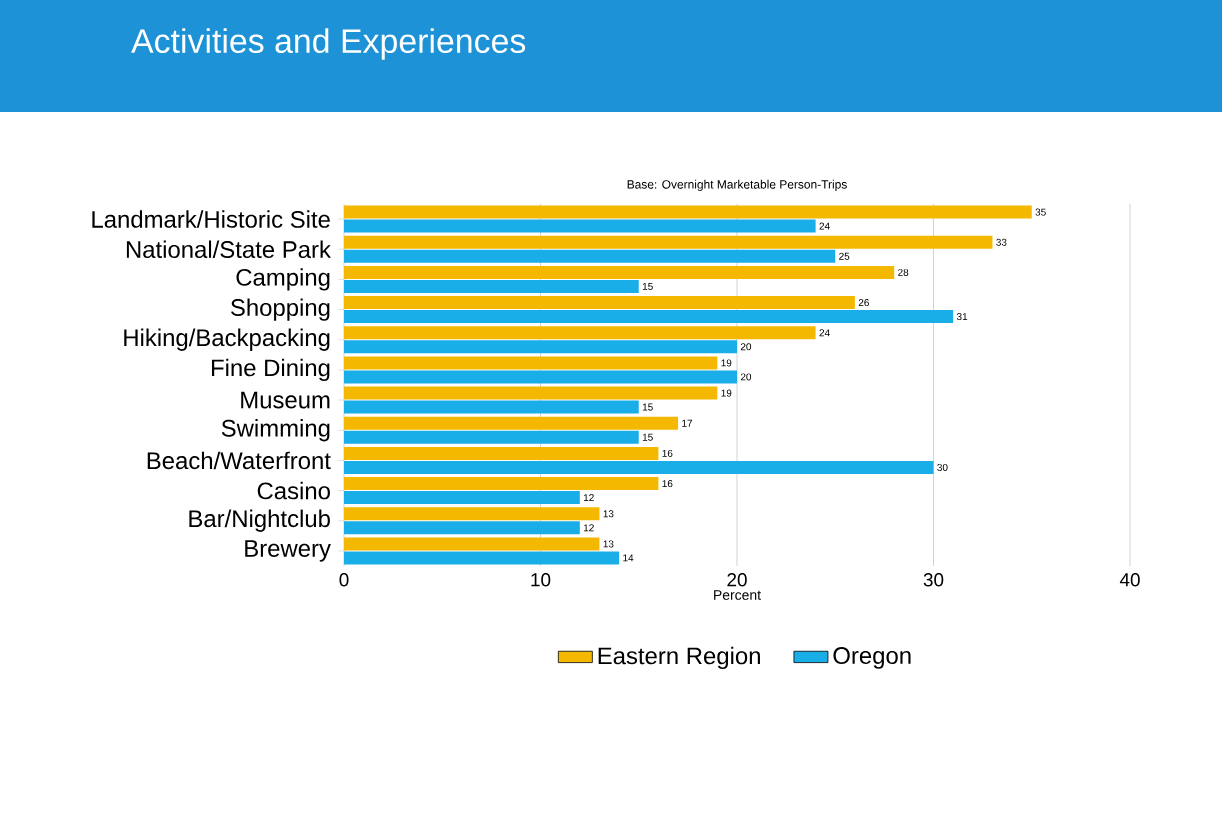  What do you see at coordinates (227, 339) in the screenshot?
I see `y-tick-label: Hiking/Backpacking` at bounding box center [227, 339].